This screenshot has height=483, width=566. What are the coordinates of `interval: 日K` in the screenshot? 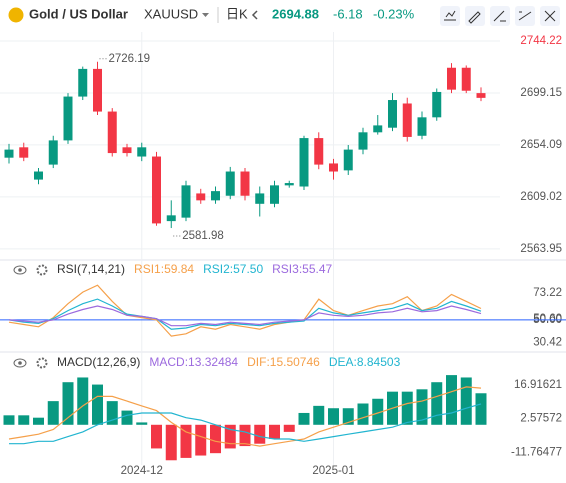 It's located at (237, 13).